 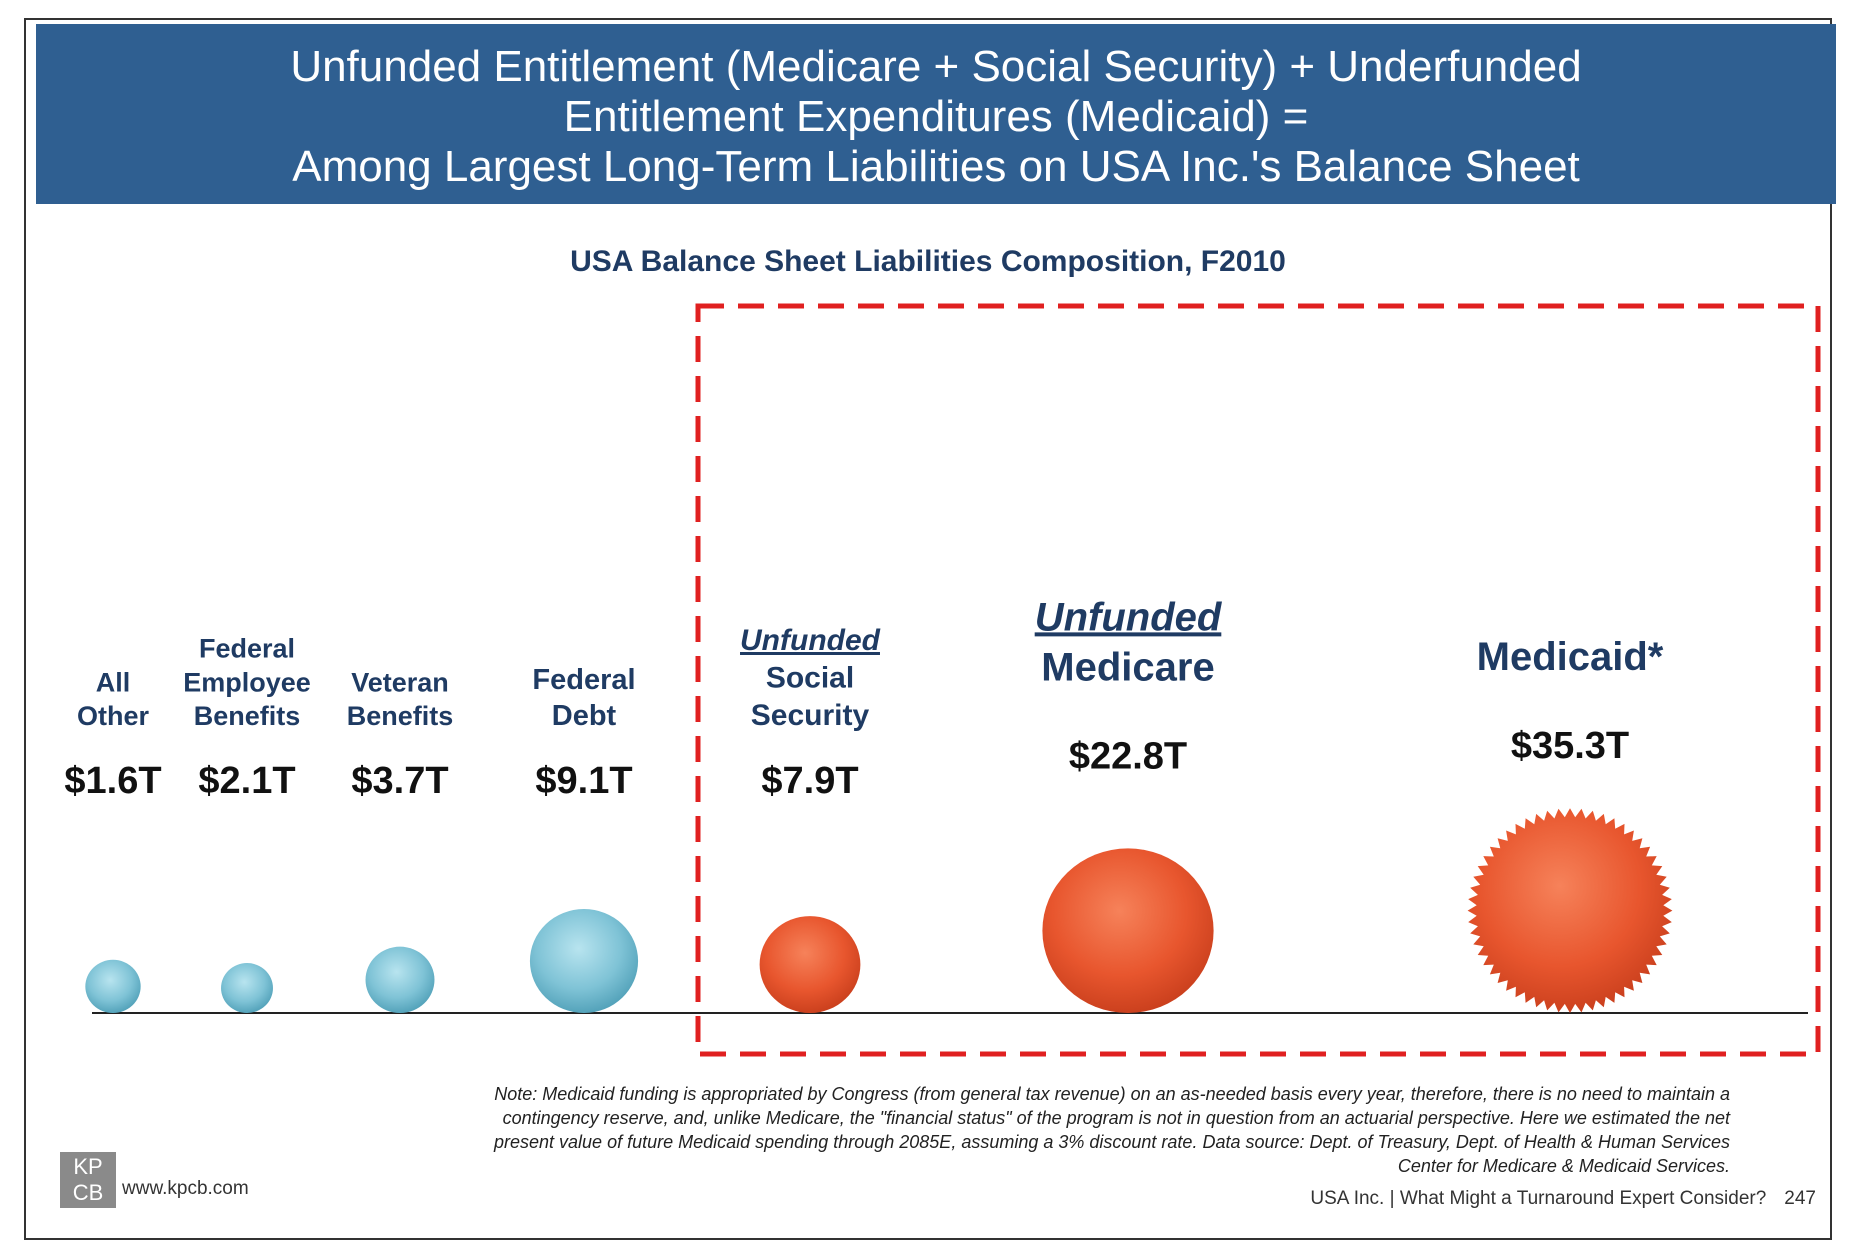 I want to click on category-label-1-0: Federal, so click(x=247, y=649).